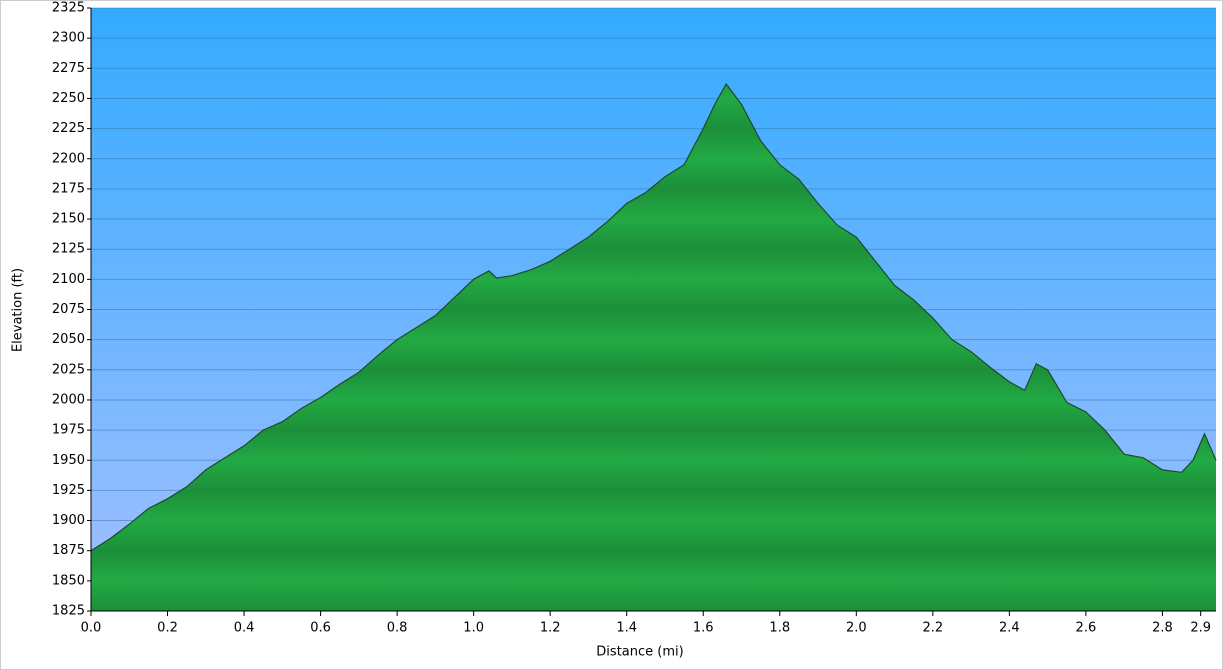 This screenshot has height=670, width=1223. Describe the element at coordinates (68, 430) in the screenshot. I see `y-tick-label: 1975` at that location.